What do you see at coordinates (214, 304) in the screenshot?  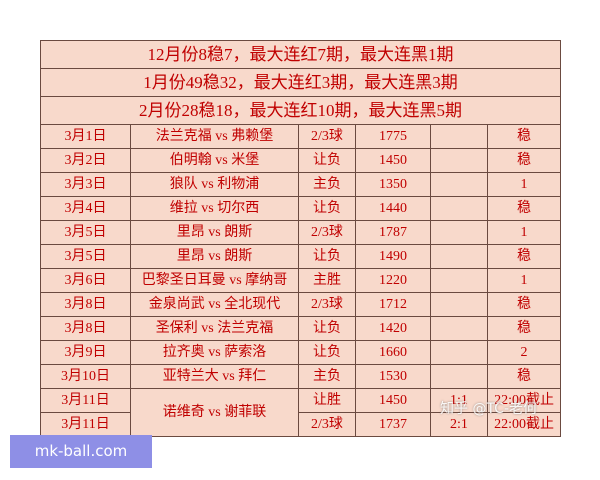 I see `match: 金泉尚武 vs 全北现代` at bounding box center [214, 304].